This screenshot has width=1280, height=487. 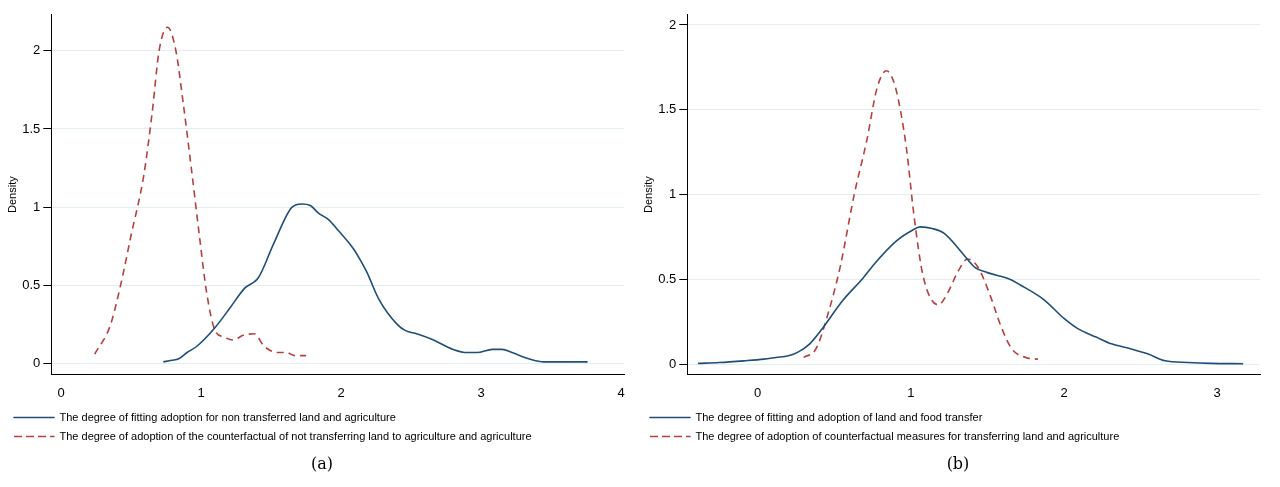 What do you see at coordinates (227, 416) in the screenshot?
I see `legend-label: The degree of fitting adoption for non transferred land and agriculture` at bounding box center [227, 416].